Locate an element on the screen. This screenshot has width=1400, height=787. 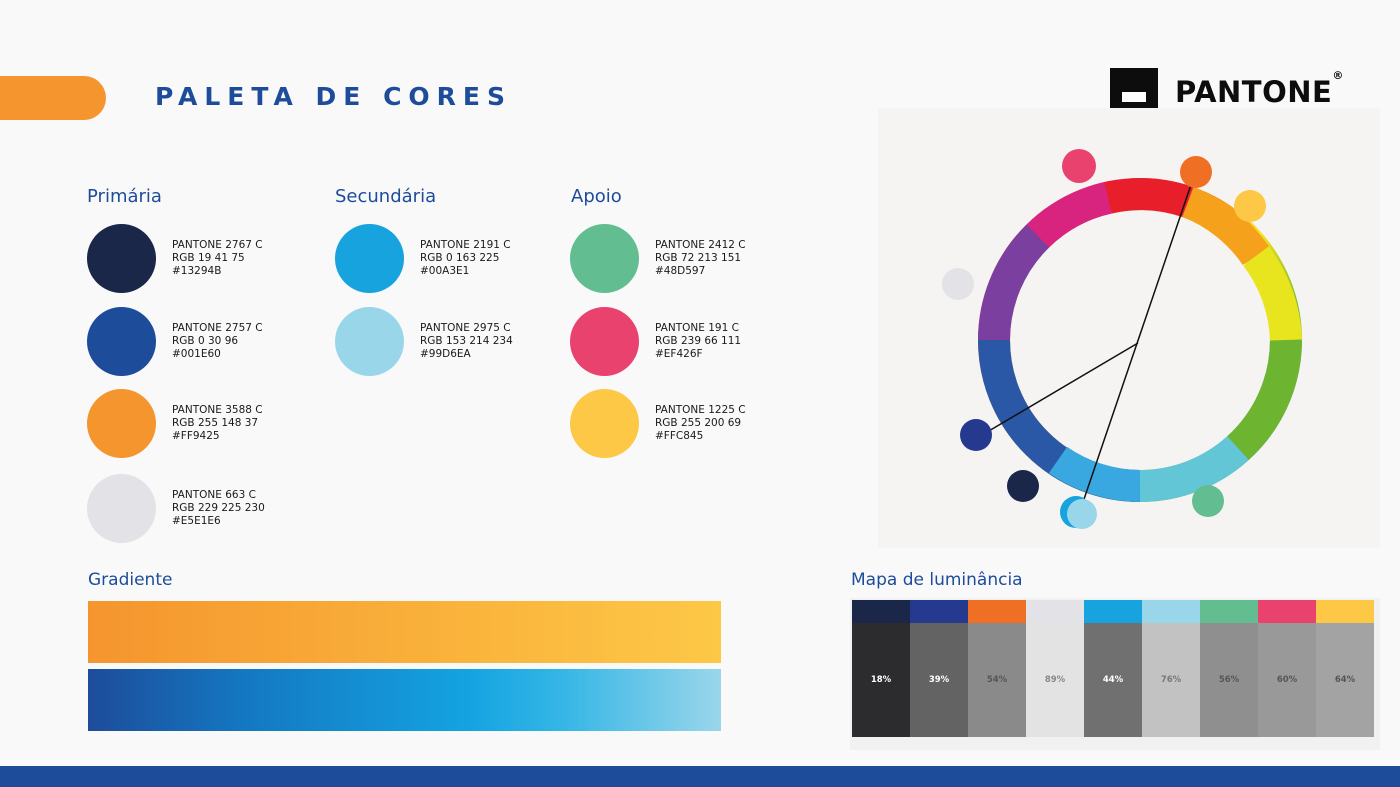
swatch-secundaria-1: PANTONE 2191 C RGB 0 163 225 #00A3E1 is located at coordinates (423, 258).